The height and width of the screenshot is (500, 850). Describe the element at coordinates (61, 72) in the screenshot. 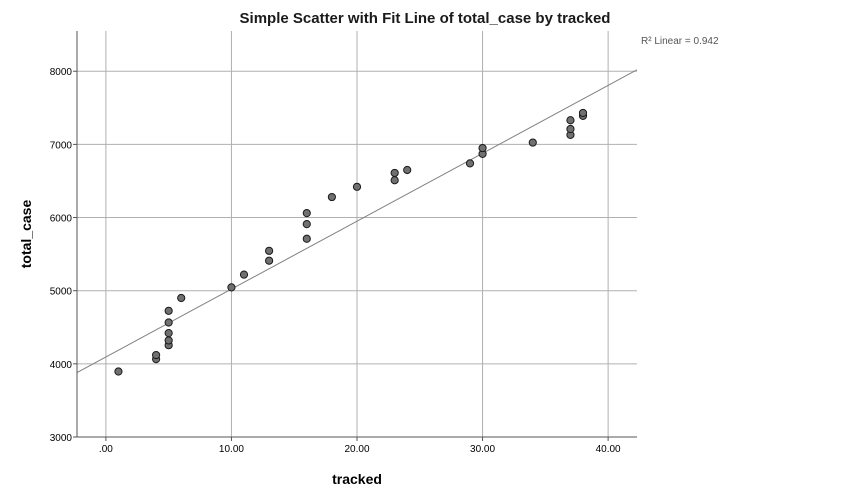

I see `y-tick-label: 8000` at that location.